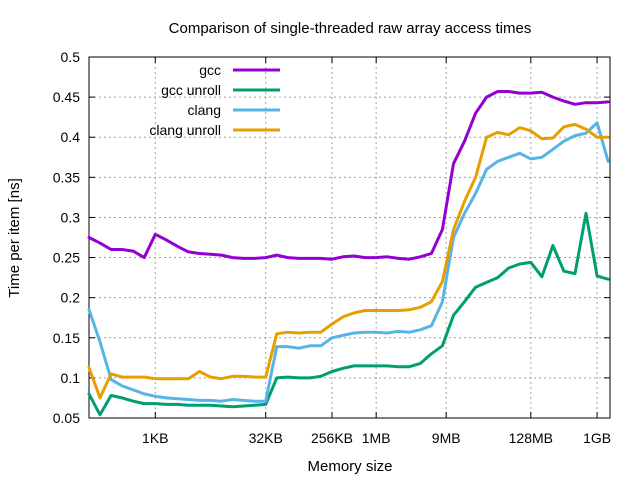 Image resolution: width=640 pixels, height=480 pixels. Describe the element at coordinates (266, 438) in the screenshot. I see `x-tick-label: 32KB` at that location.